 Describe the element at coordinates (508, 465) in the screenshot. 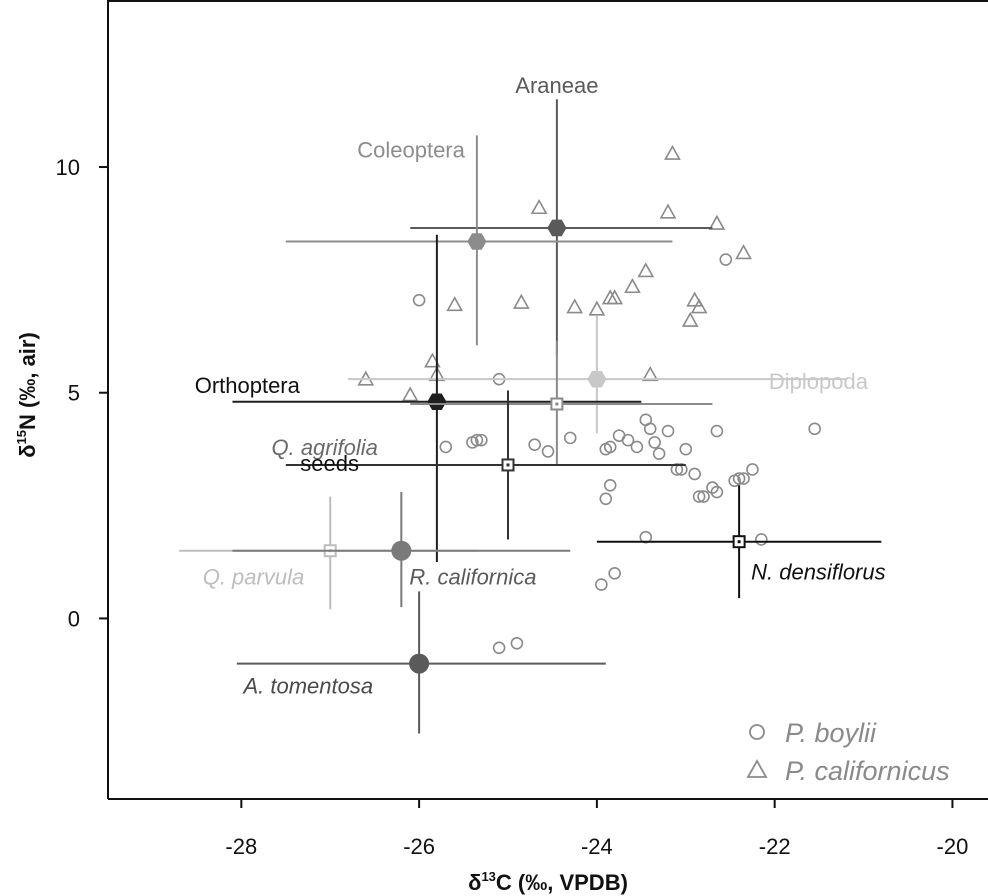

I see `mean-marker-center-seeds` at that location.